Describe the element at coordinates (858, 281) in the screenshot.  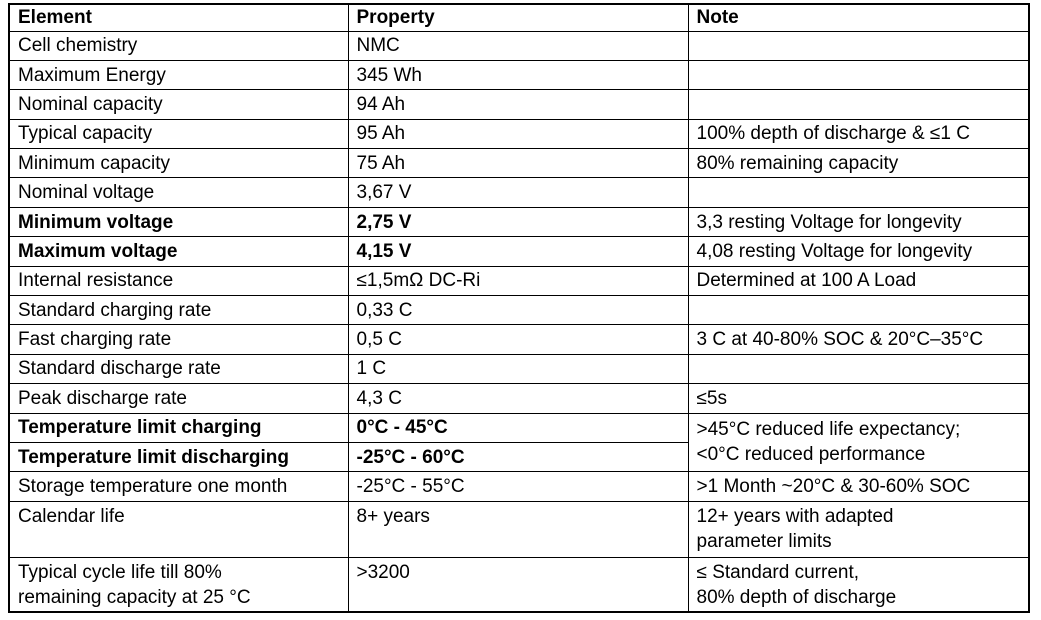
I see `cell-note: Determined at 100 A Load` at that location.